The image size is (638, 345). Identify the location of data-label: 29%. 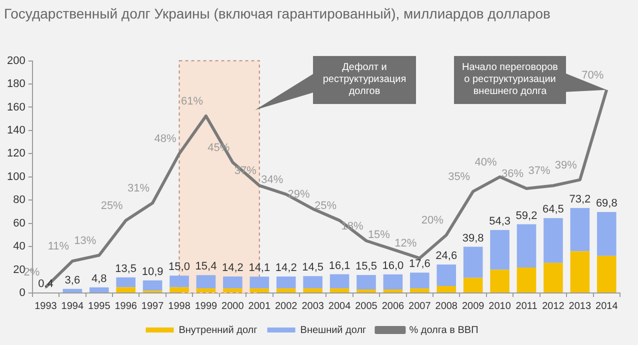
(299, 194).